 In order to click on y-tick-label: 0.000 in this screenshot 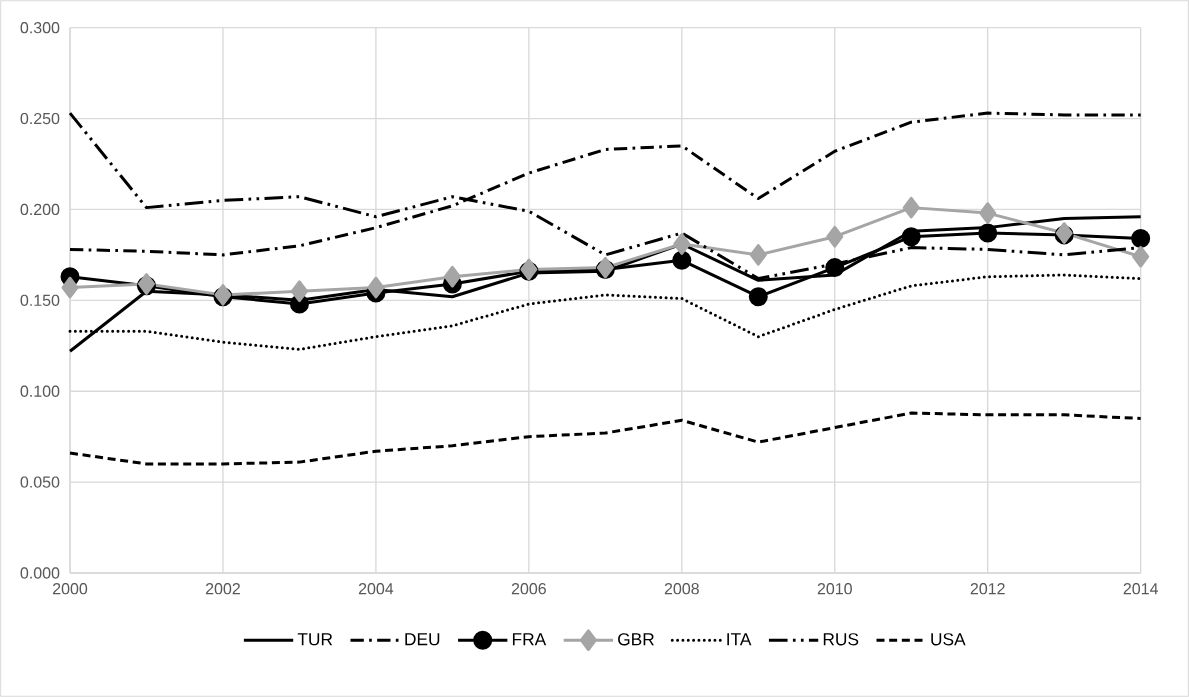, I will do `click(40, 573)`.